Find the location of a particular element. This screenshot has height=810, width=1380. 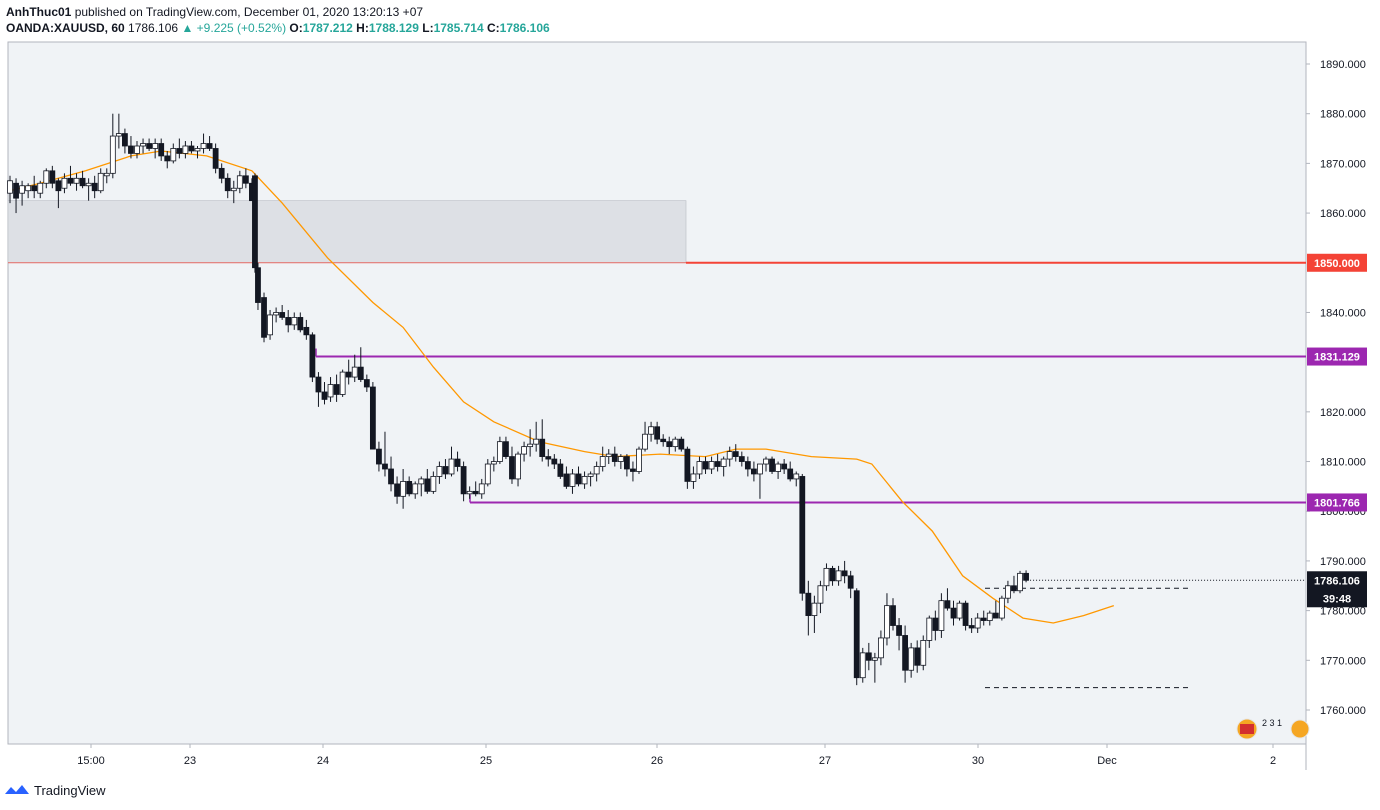

high-label: H: is located at coordinates (362, 28).